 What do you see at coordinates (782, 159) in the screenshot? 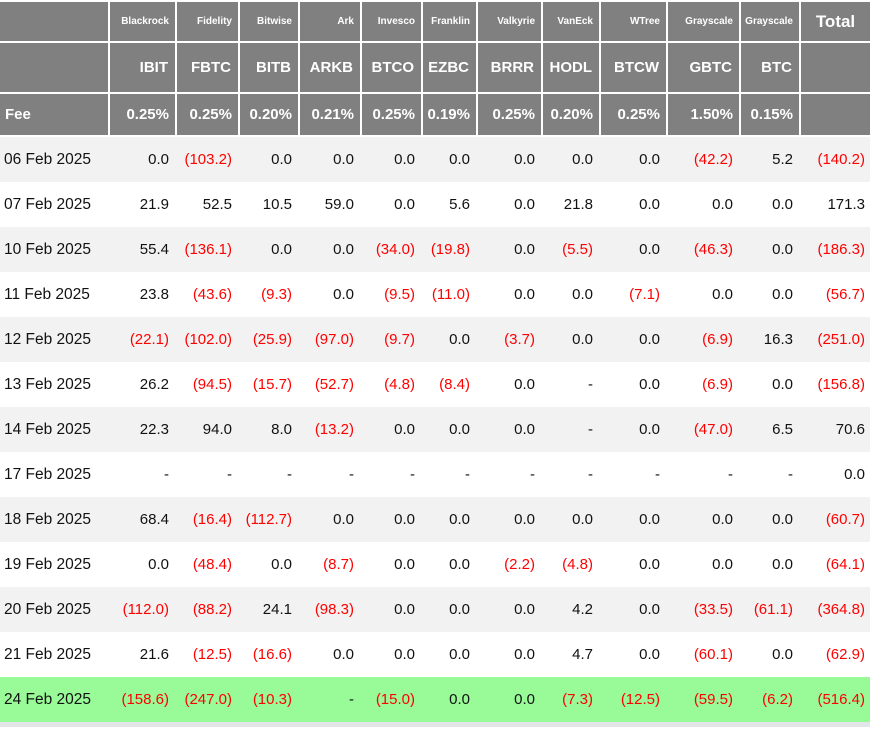
I see `flow-cell: 5.2` at bounding box center [782, 159].